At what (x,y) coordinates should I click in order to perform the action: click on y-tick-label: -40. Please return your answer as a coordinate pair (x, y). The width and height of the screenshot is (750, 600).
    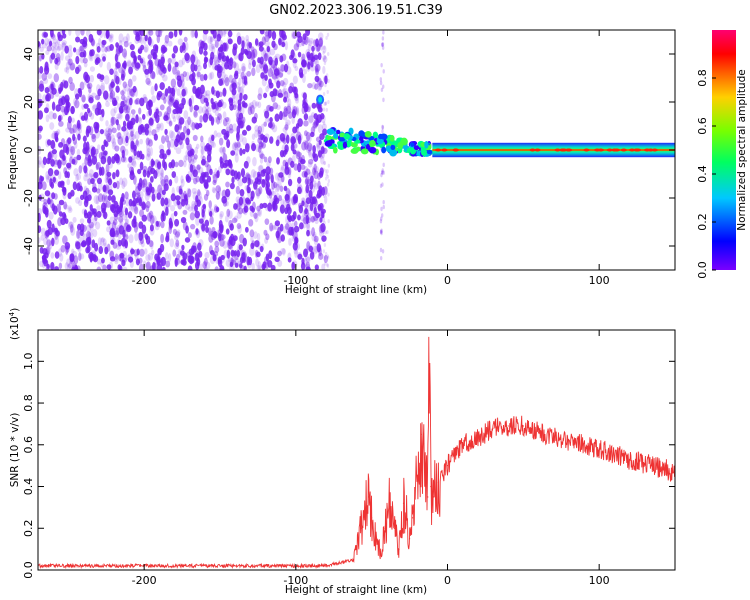
    Looking at the image, I should click on (28, 246).